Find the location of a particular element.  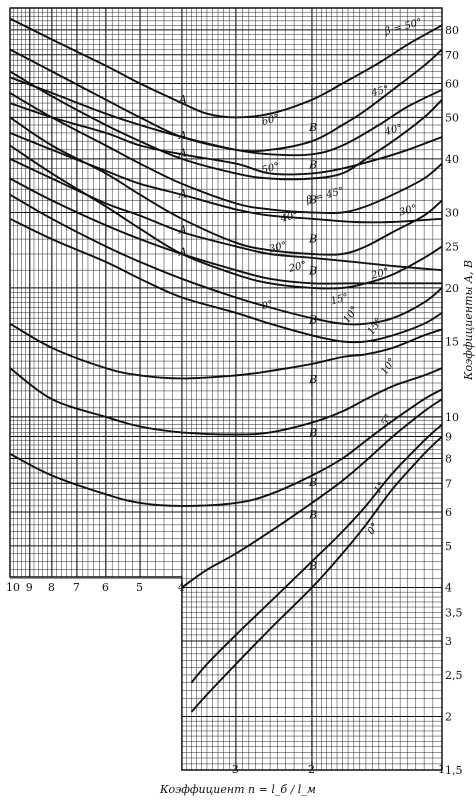

y-tick-label: 50 is located at coordinates (452, 117).